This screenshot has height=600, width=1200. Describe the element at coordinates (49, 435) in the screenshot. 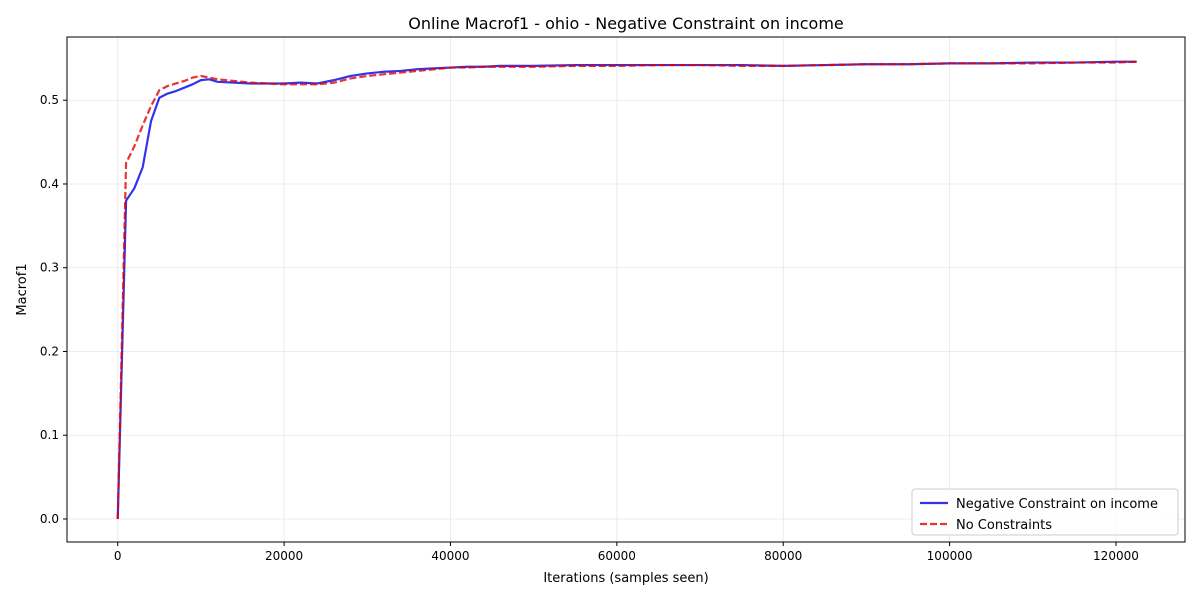

I see `y-tick-label: 0.1` at that location.